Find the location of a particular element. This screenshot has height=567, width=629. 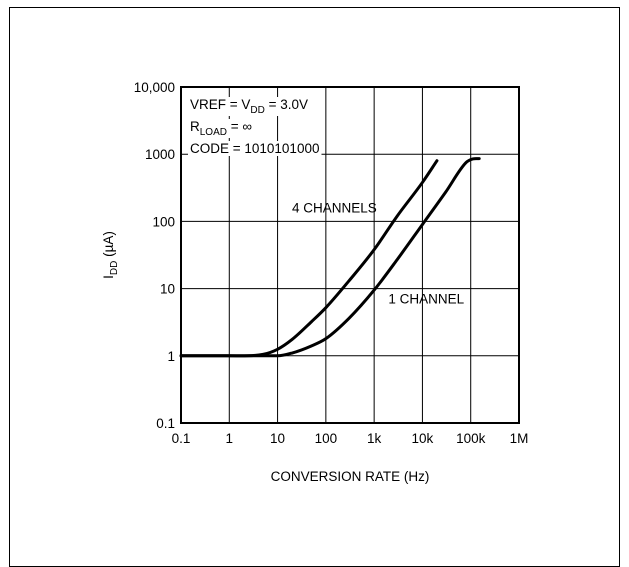

condition-code: CODE = 1010101000 is located at coordinates (254, 148).